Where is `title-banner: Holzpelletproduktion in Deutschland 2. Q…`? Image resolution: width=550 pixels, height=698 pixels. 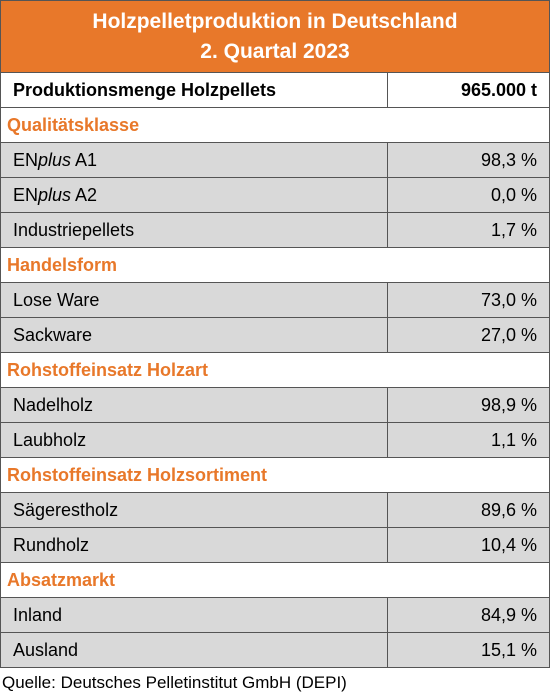 title-banner: Holzpelletproduktion in Deutschland 2. Q… is located at coordinates (275, 36).